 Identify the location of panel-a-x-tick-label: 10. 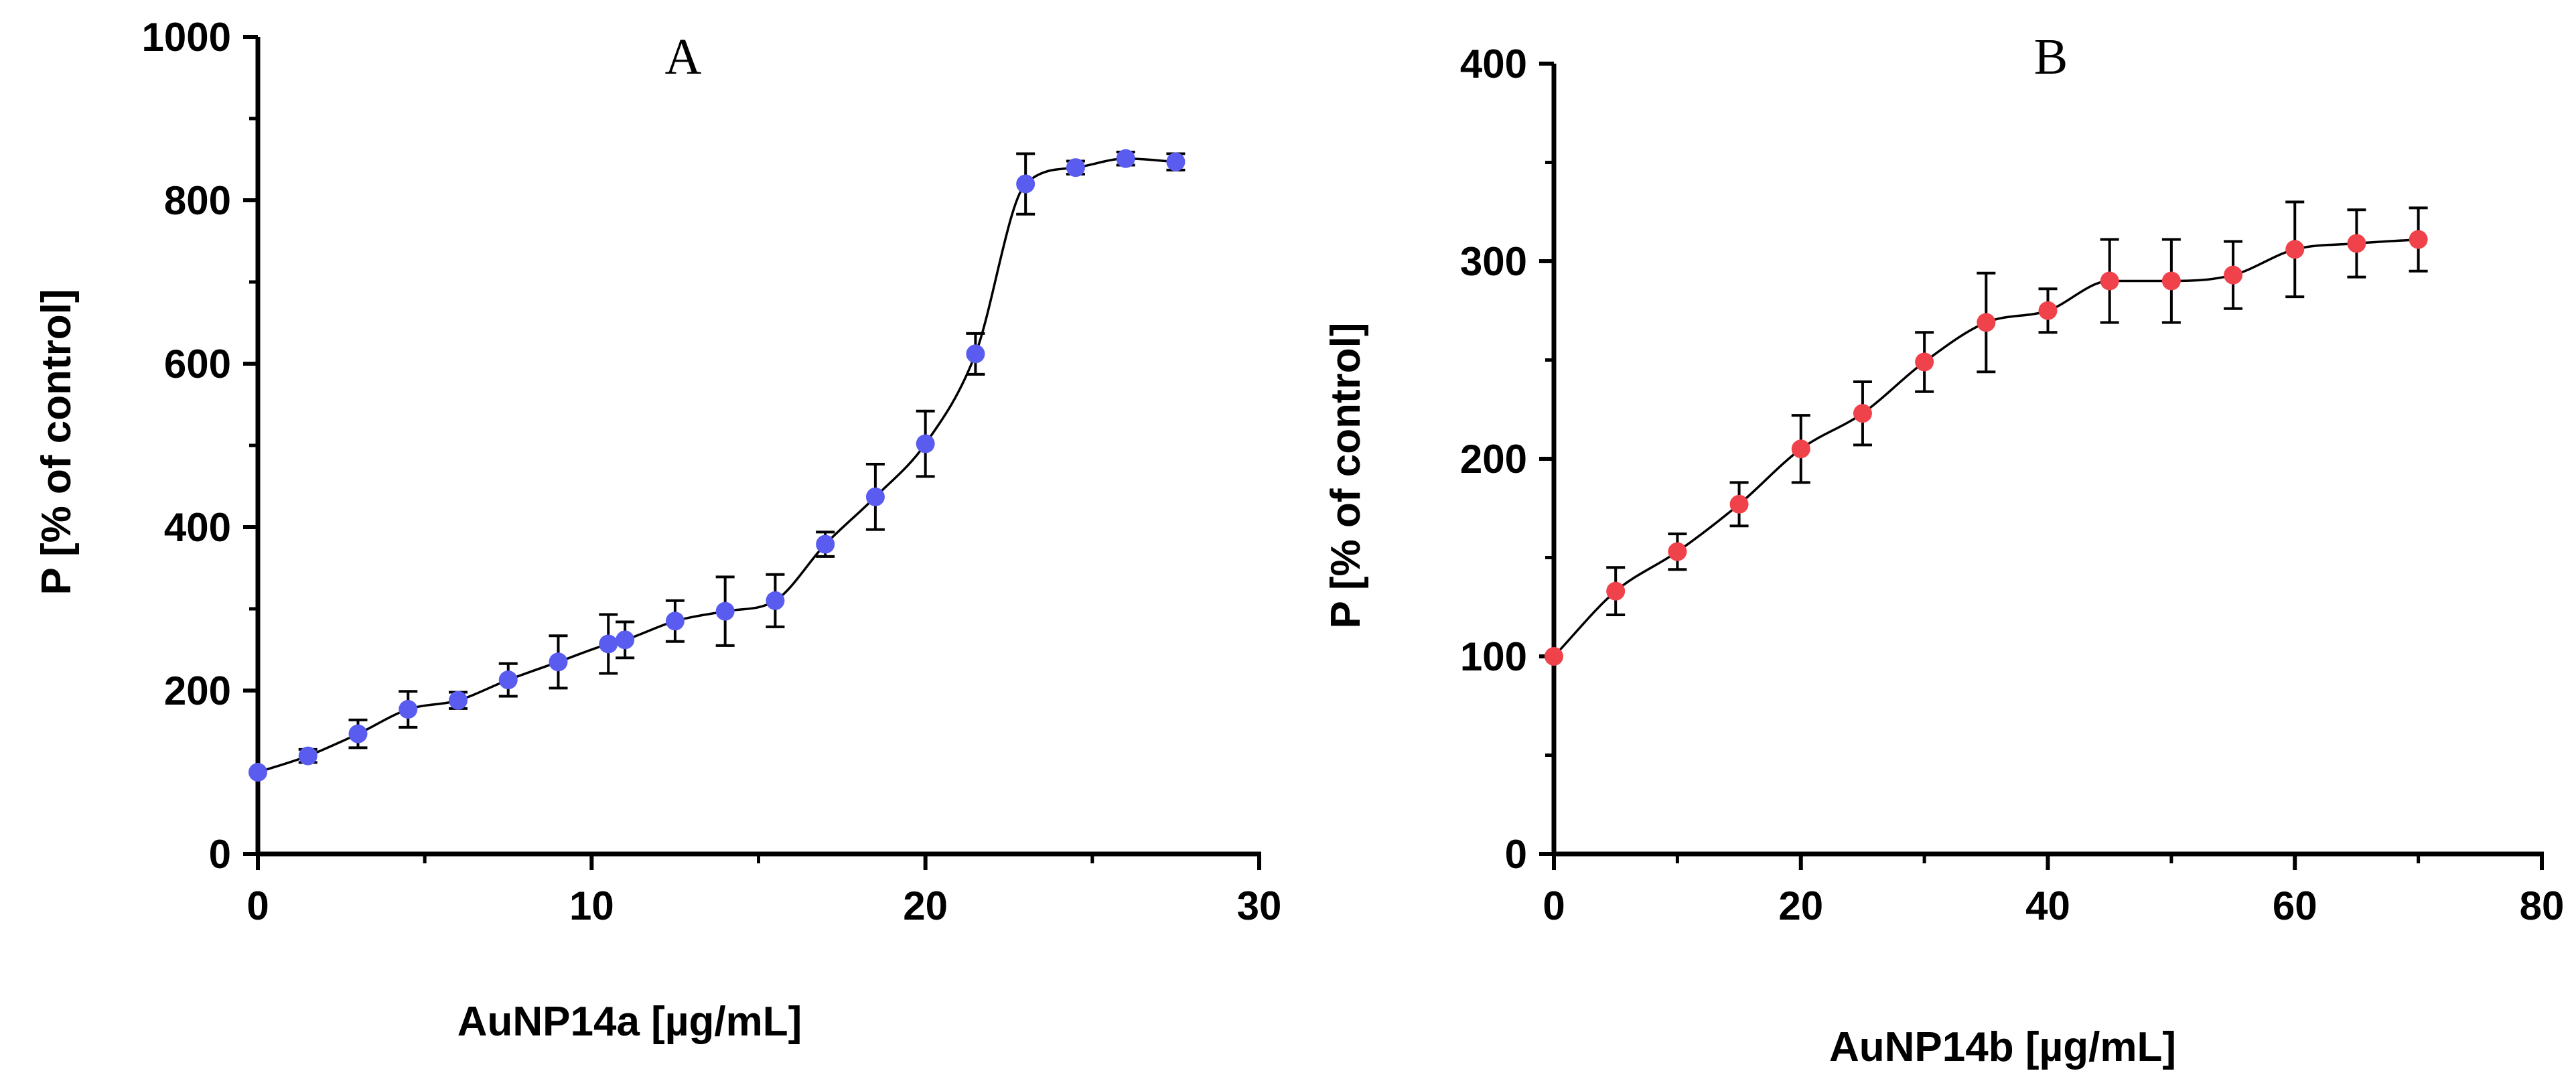
(591, 906).